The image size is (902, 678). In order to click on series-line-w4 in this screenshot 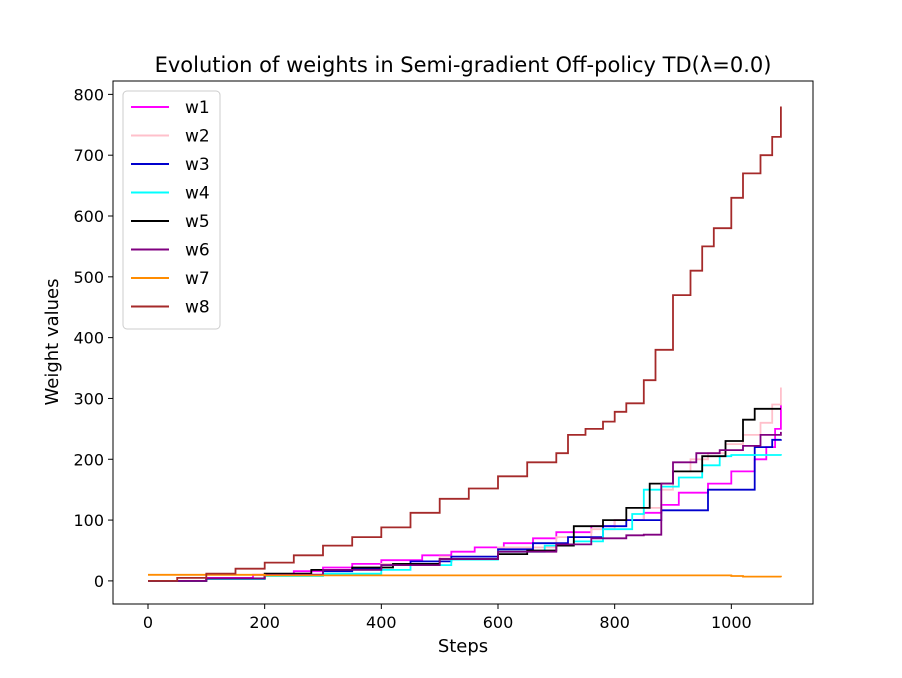, I will do `click(465, 518)`.